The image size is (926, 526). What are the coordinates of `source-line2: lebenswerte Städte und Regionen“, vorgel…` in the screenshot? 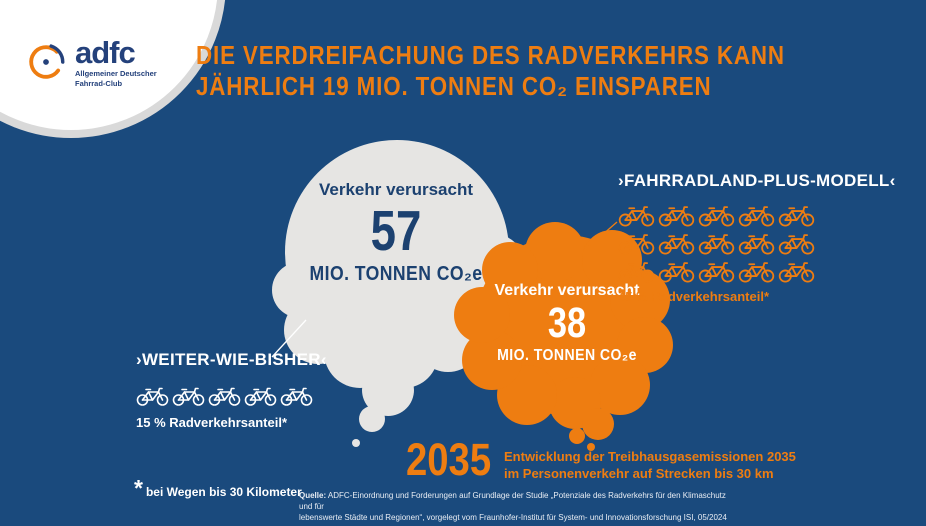 It's located at (513, 517).